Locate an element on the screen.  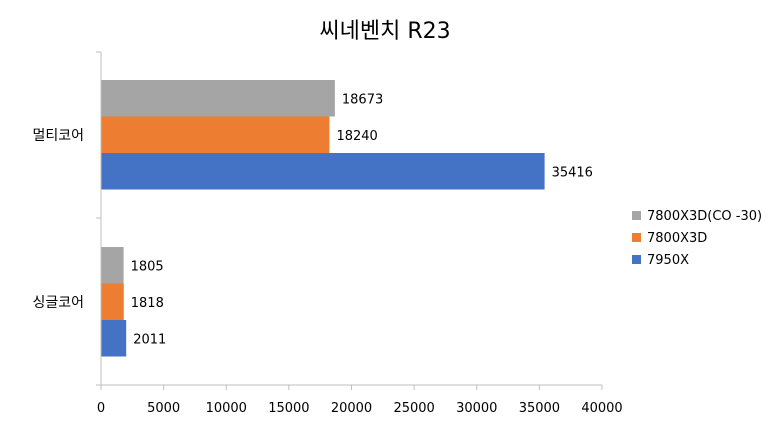
x-tick-label: 10000 is located at coordinates (226, 408).